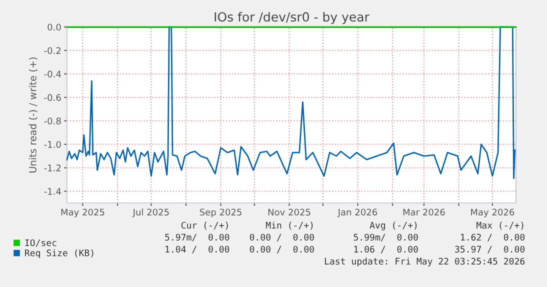 The width and height of the screenshot is (547, 287). I want to click on text: 5.99m/ 0.00, so click(386, 238).